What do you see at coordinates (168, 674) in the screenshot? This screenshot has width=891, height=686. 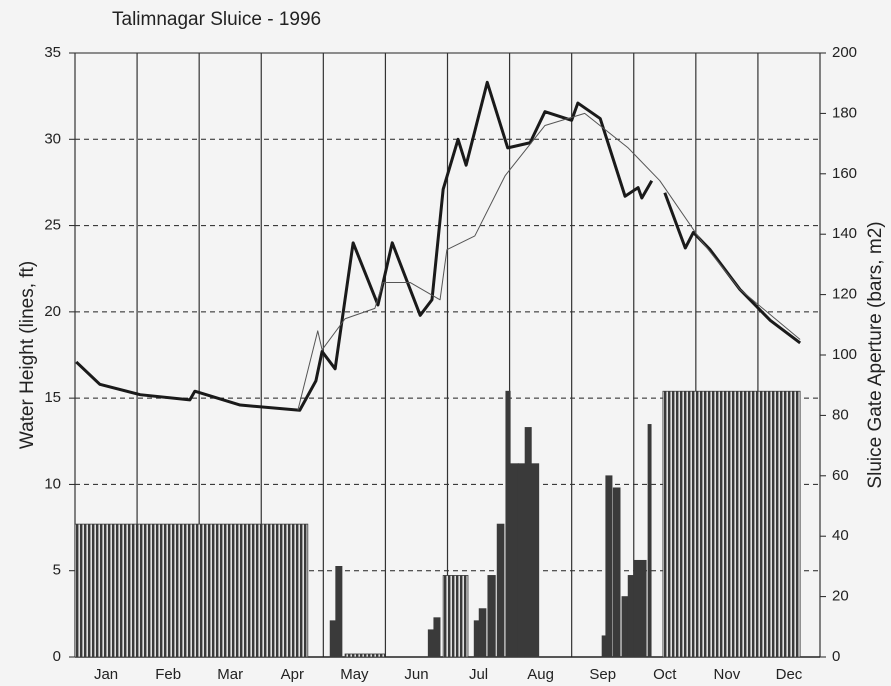 I see `x-tick-label: Feb` at bounding box center [168, 674].